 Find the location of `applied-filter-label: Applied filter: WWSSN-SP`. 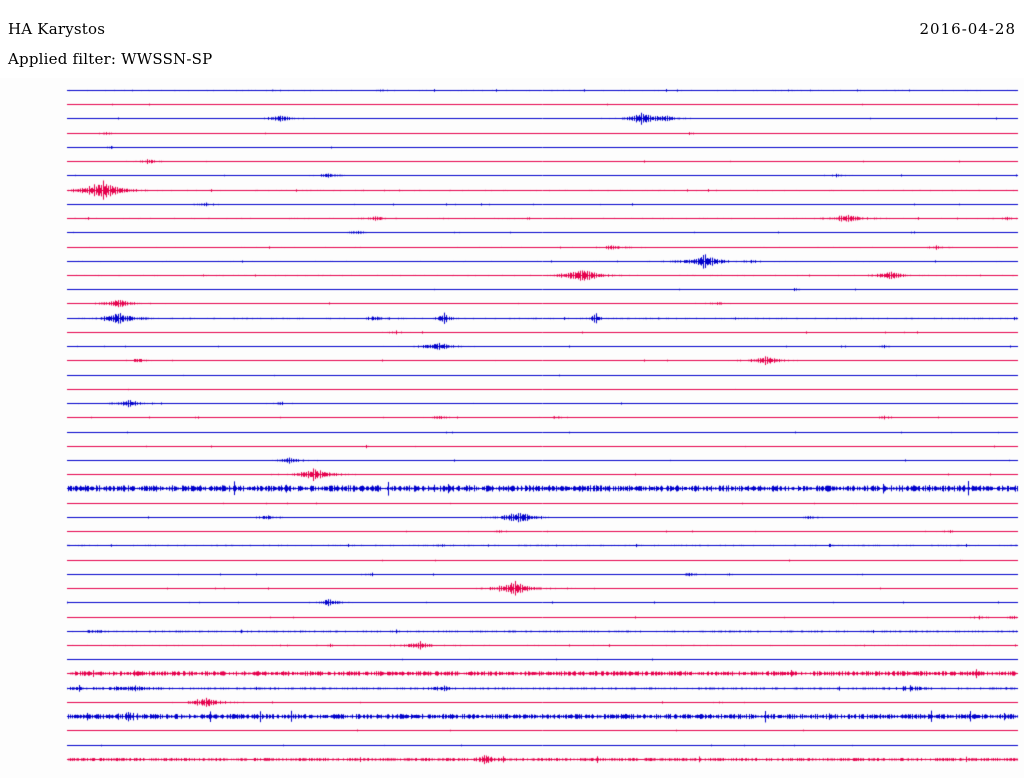

applied-filter-label: Applied filter: WWSSN-SP is located at coordinates (110, 59).